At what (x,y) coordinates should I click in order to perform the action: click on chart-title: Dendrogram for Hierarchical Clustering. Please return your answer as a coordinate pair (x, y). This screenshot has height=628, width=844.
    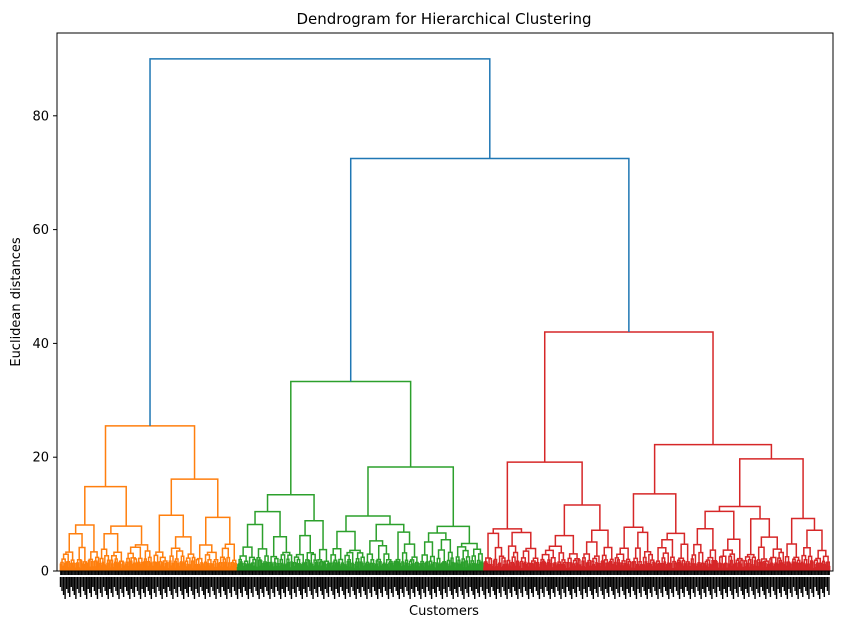
    Looking at the image, I should click on (443, 19).